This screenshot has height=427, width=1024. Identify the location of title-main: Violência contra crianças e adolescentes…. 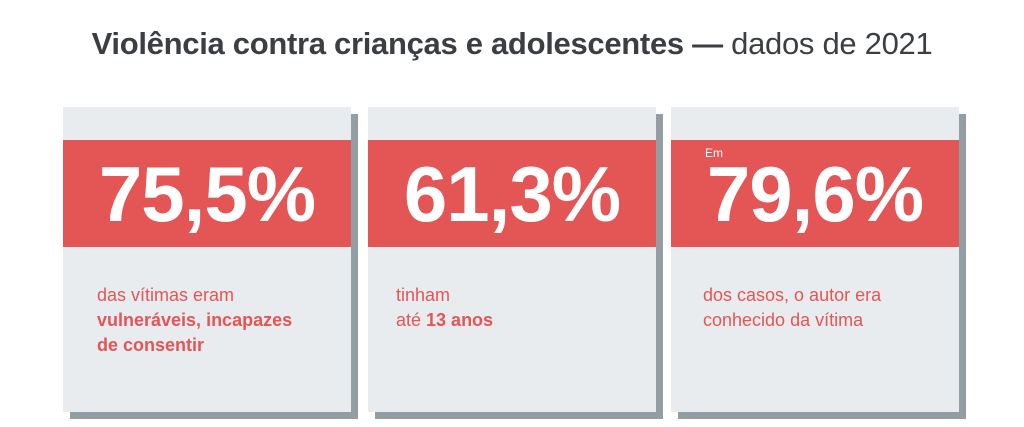
(407, 43).